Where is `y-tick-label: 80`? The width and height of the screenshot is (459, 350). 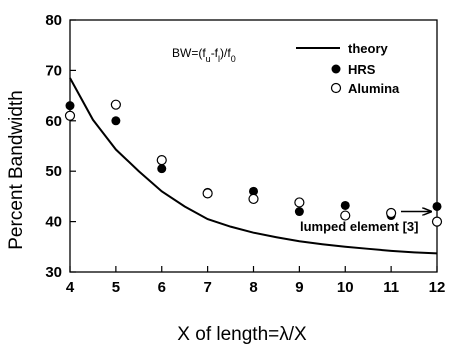
y-tick-label: 80 is located at coordinates (53, 20).